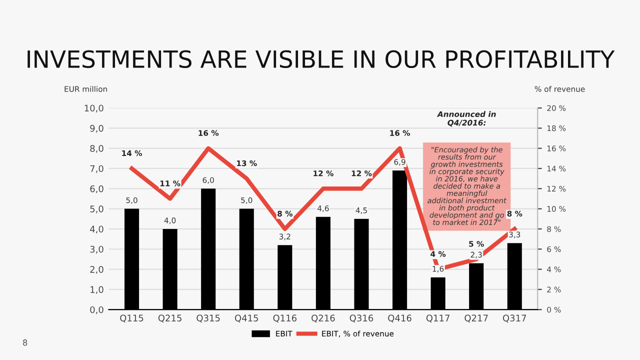  What do you see at coordinates (97, 290) in the screenshot?
I see `y-tick-label: 1,0` at bounding box center [97, 290].